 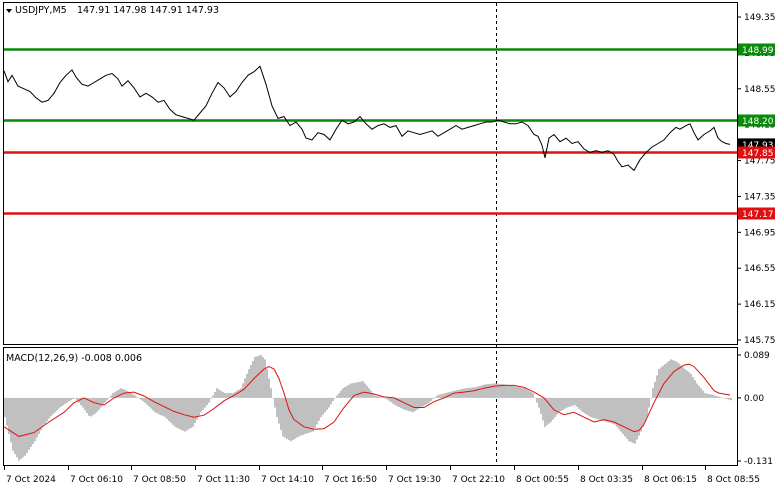 I want to click on level-147-17-tag-label: 147.17, so click(x=758, y=215).